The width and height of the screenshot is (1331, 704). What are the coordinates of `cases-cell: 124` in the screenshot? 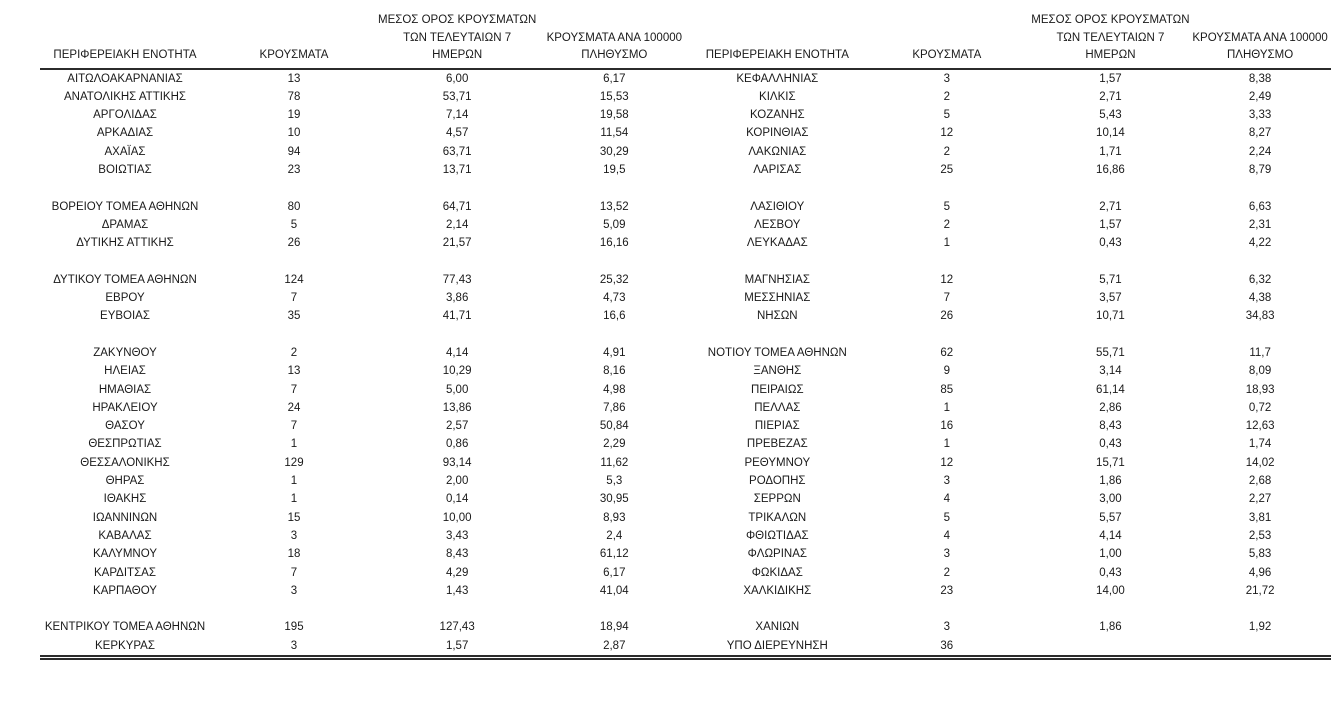 It's located at (294, 279).